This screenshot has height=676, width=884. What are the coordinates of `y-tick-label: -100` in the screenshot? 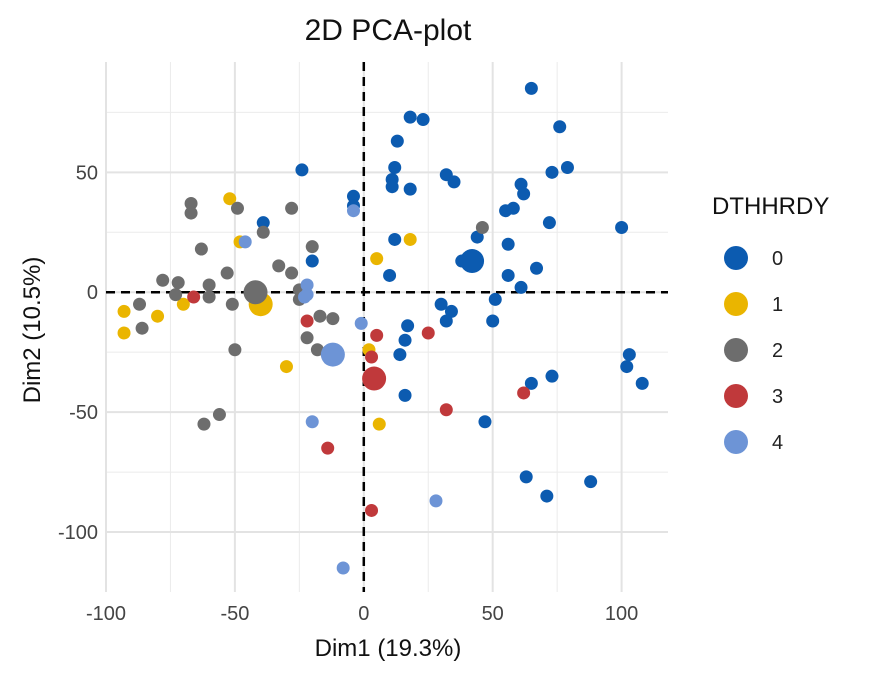 It's located at (78, 533).